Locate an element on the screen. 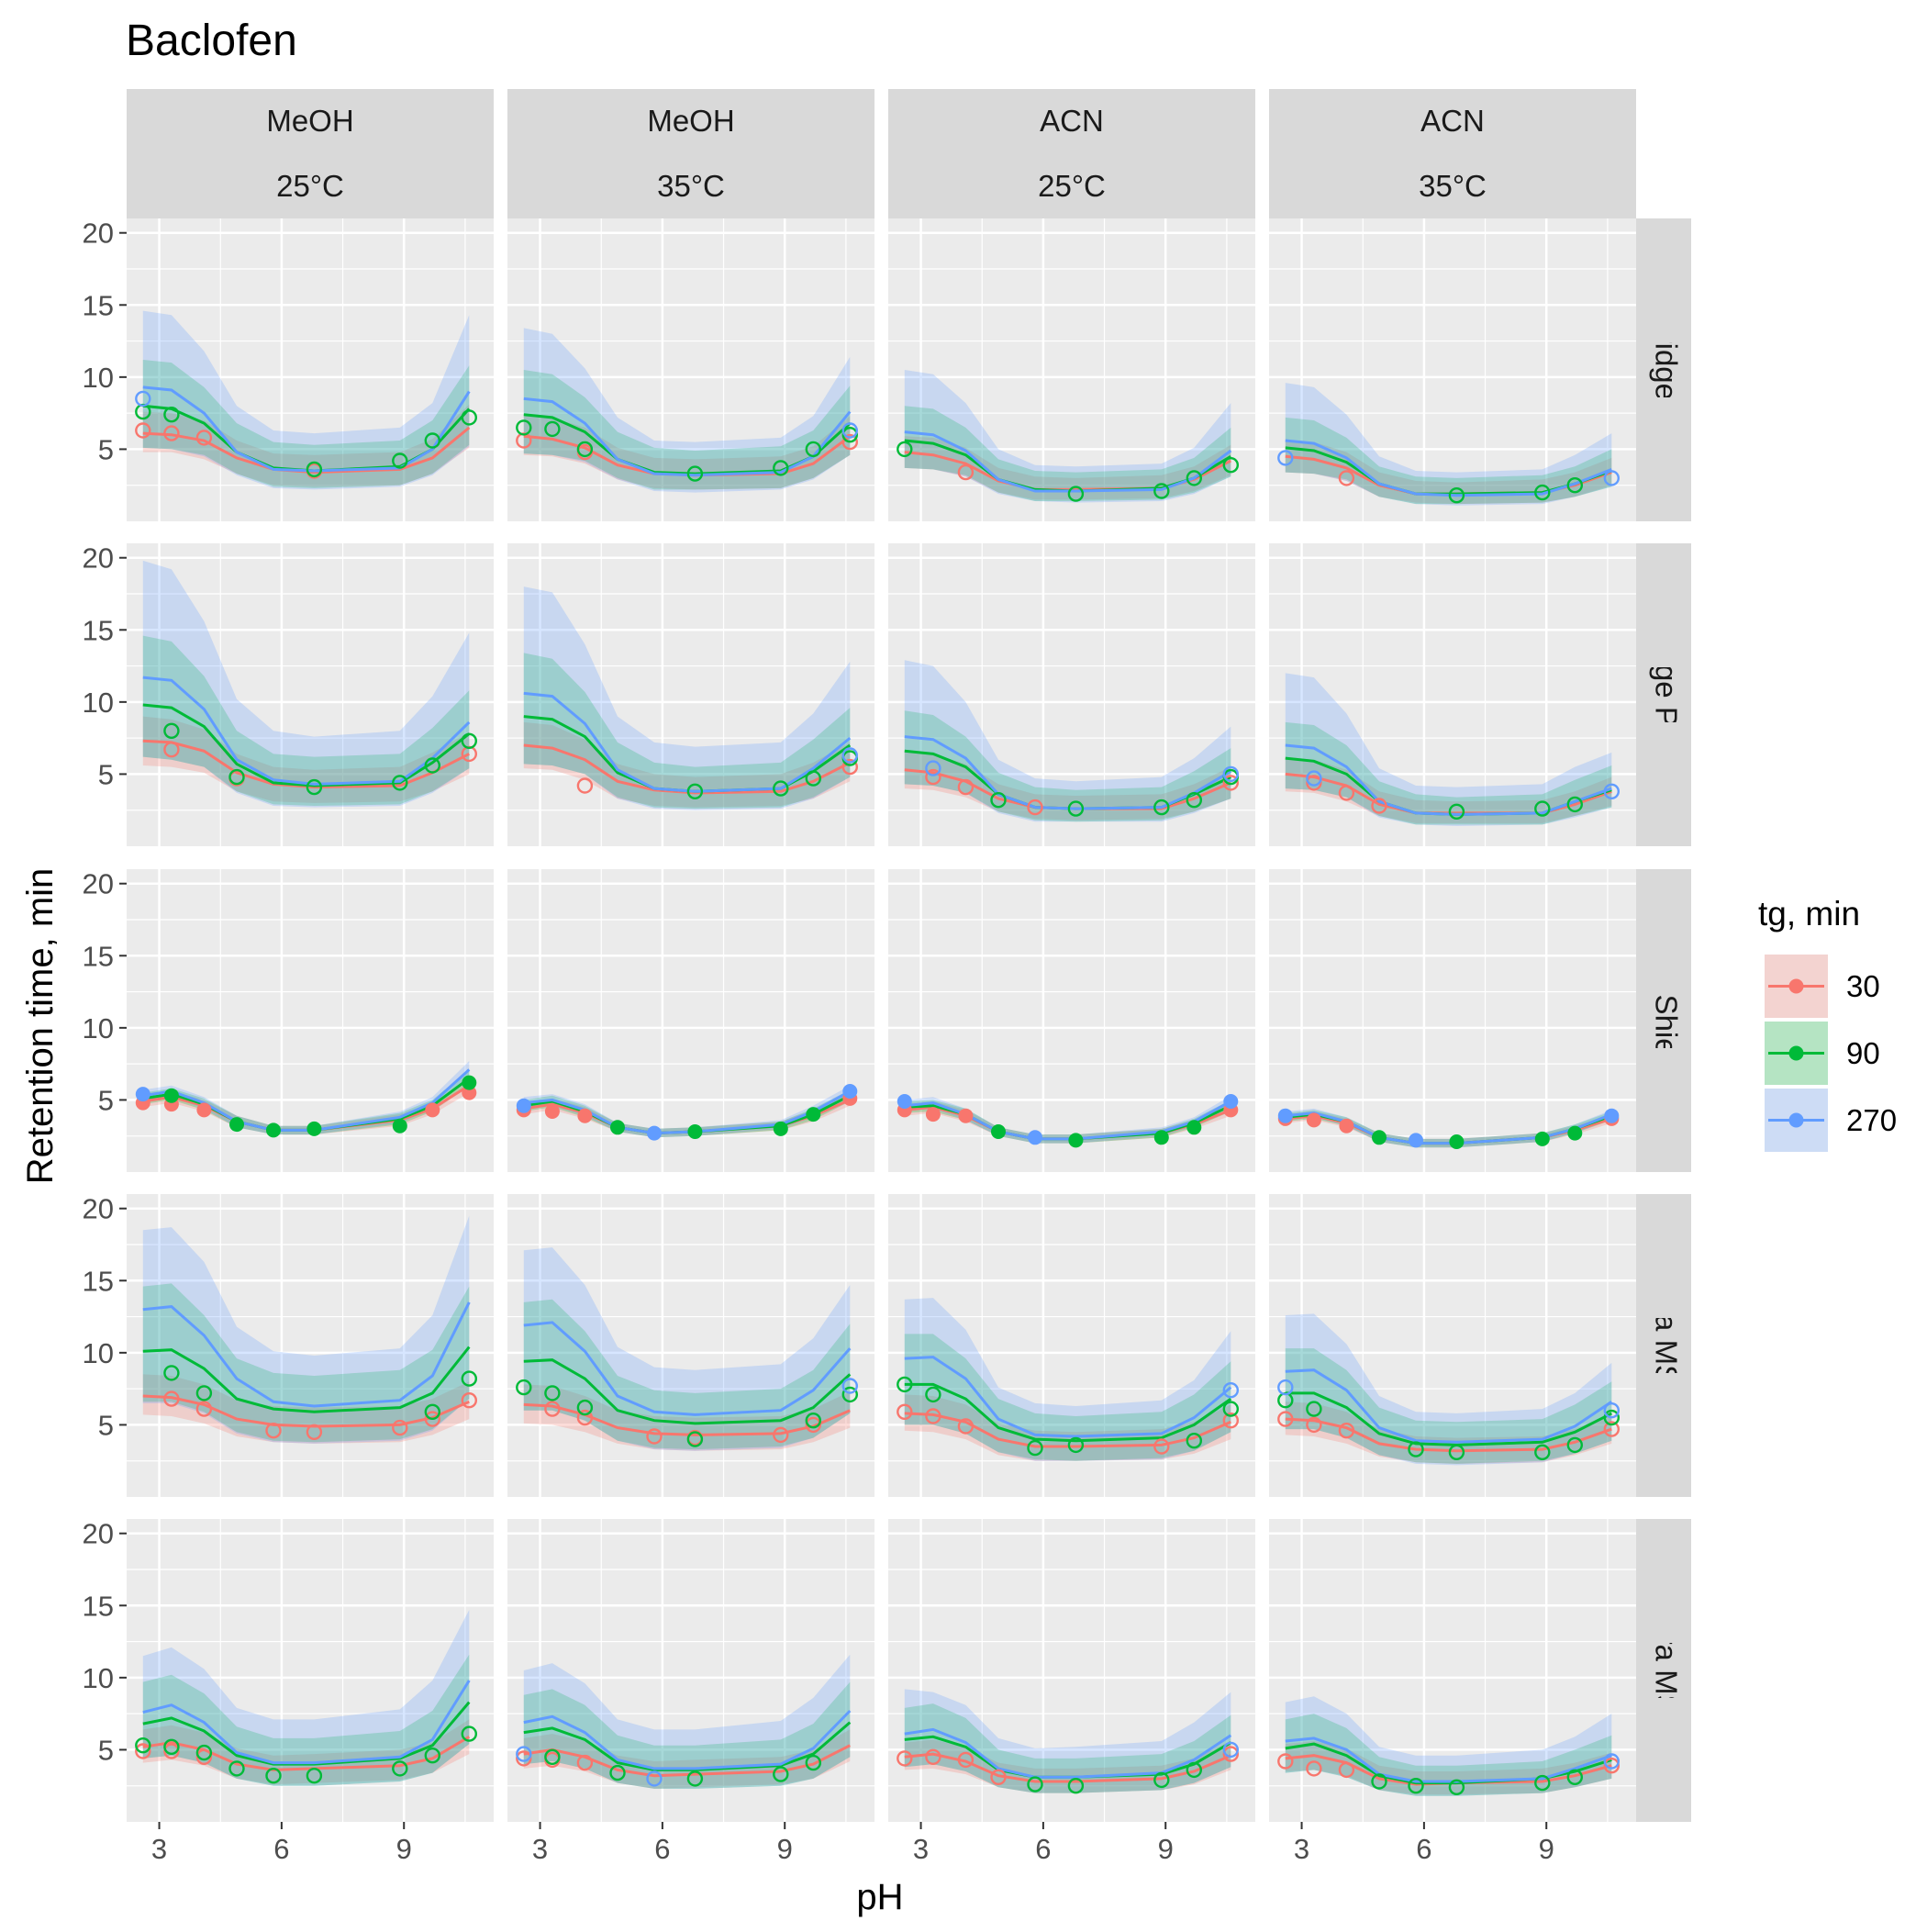  y-axis-label: Retention time, min is located at coordinates (40, 1026).